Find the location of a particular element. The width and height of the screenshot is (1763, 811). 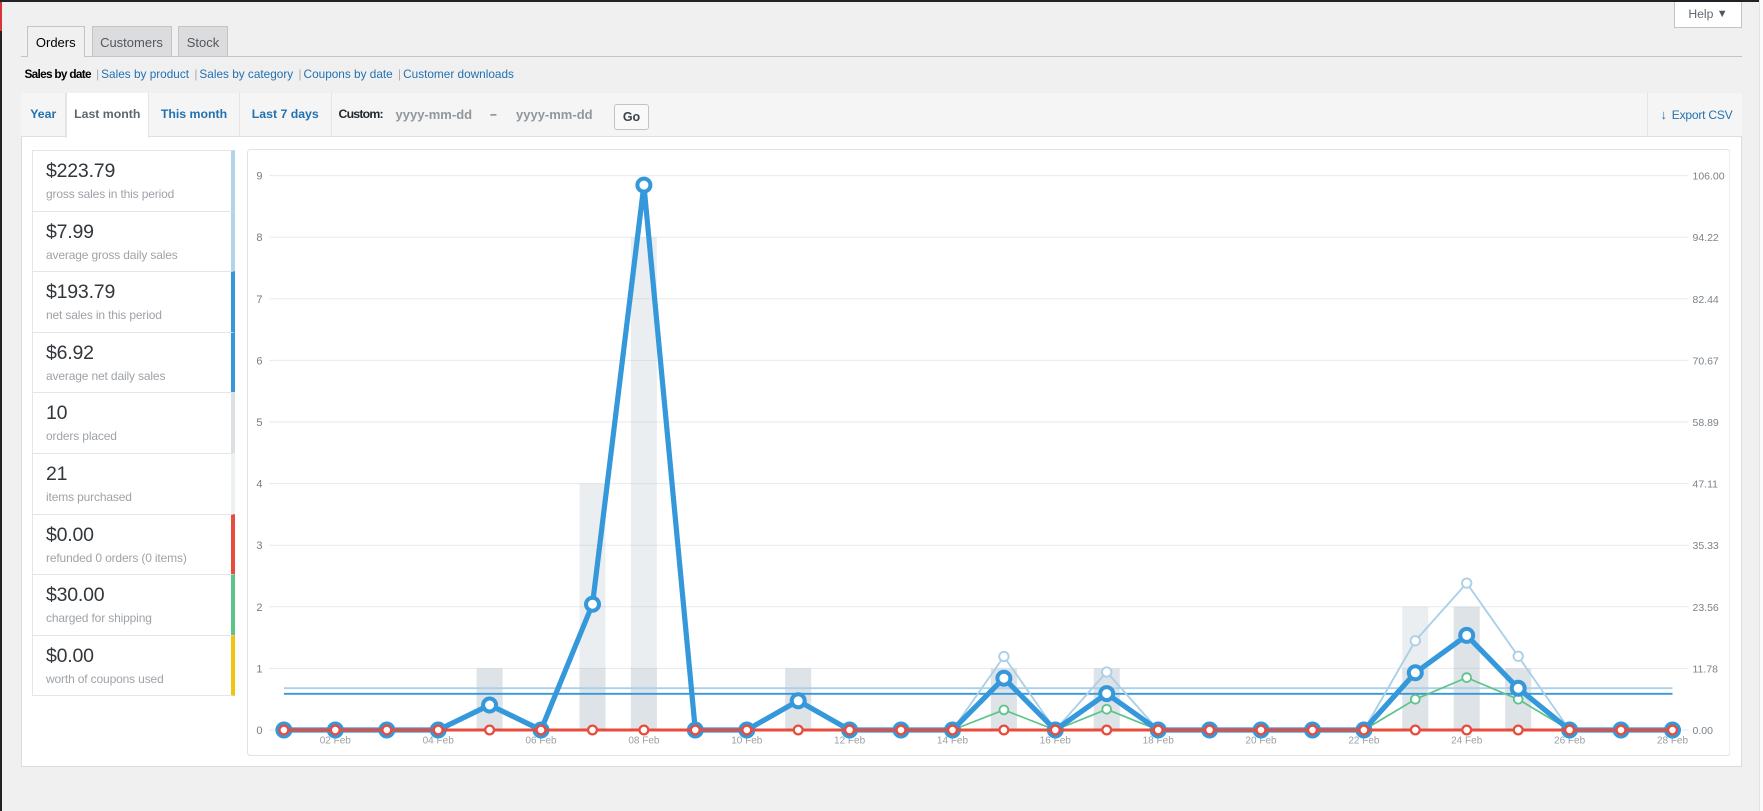

svg-text: 04 Feb is located at coordinates (438, 741).